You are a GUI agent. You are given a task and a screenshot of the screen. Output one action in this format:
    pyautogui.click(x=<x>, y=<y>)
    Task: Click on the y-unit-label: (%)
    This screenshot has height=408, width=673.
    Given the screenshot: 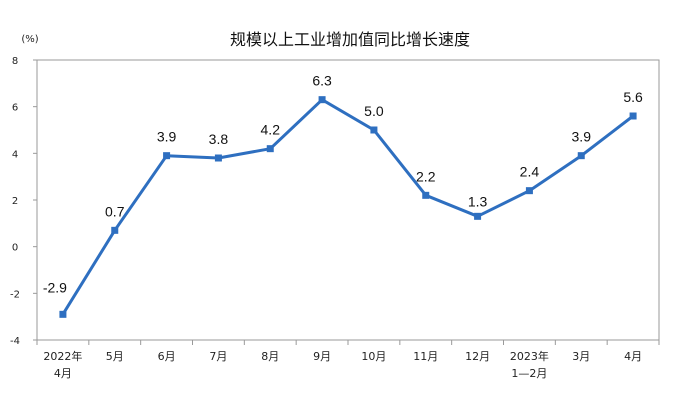 What is the action you would take?
    pyautogui.click(x=29, y=39)
    